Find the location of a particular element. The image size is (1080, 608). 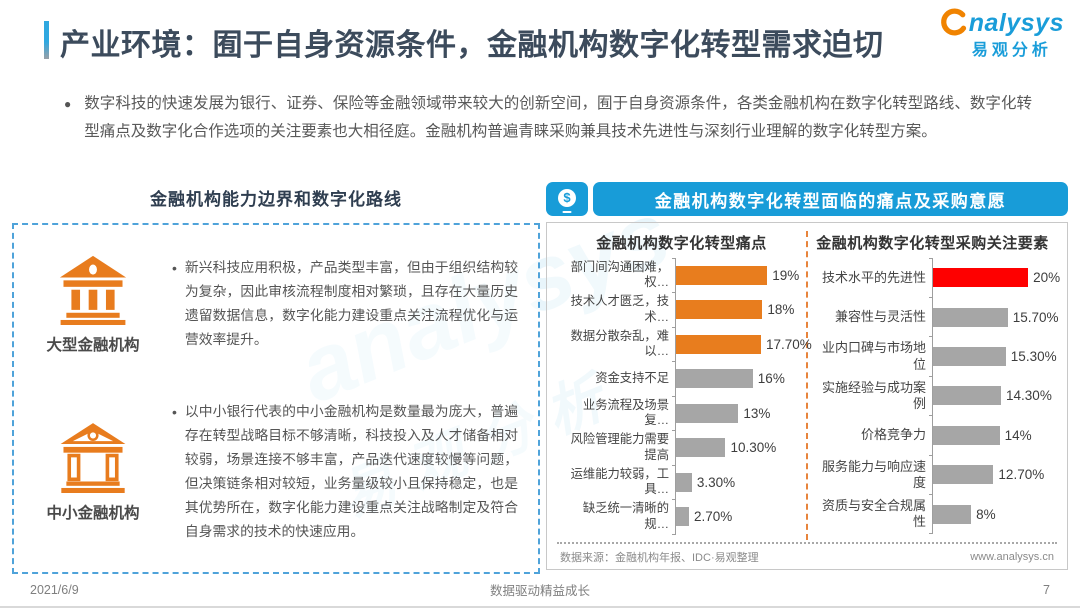

chart-bar-row: 业务流程及场景复… 13% is located at coordinates (681, 413).